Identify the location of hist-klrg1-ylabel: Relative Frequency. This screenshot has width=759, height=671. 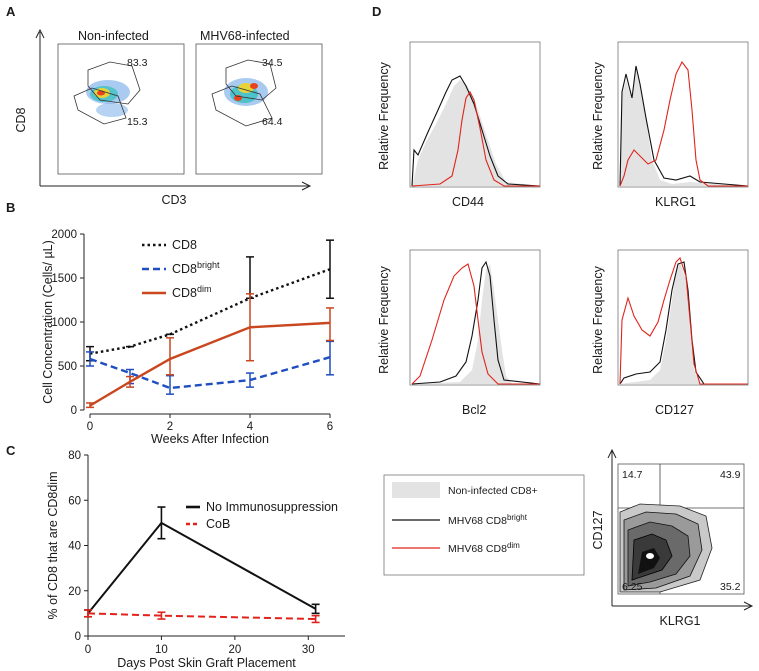
(598, 115).